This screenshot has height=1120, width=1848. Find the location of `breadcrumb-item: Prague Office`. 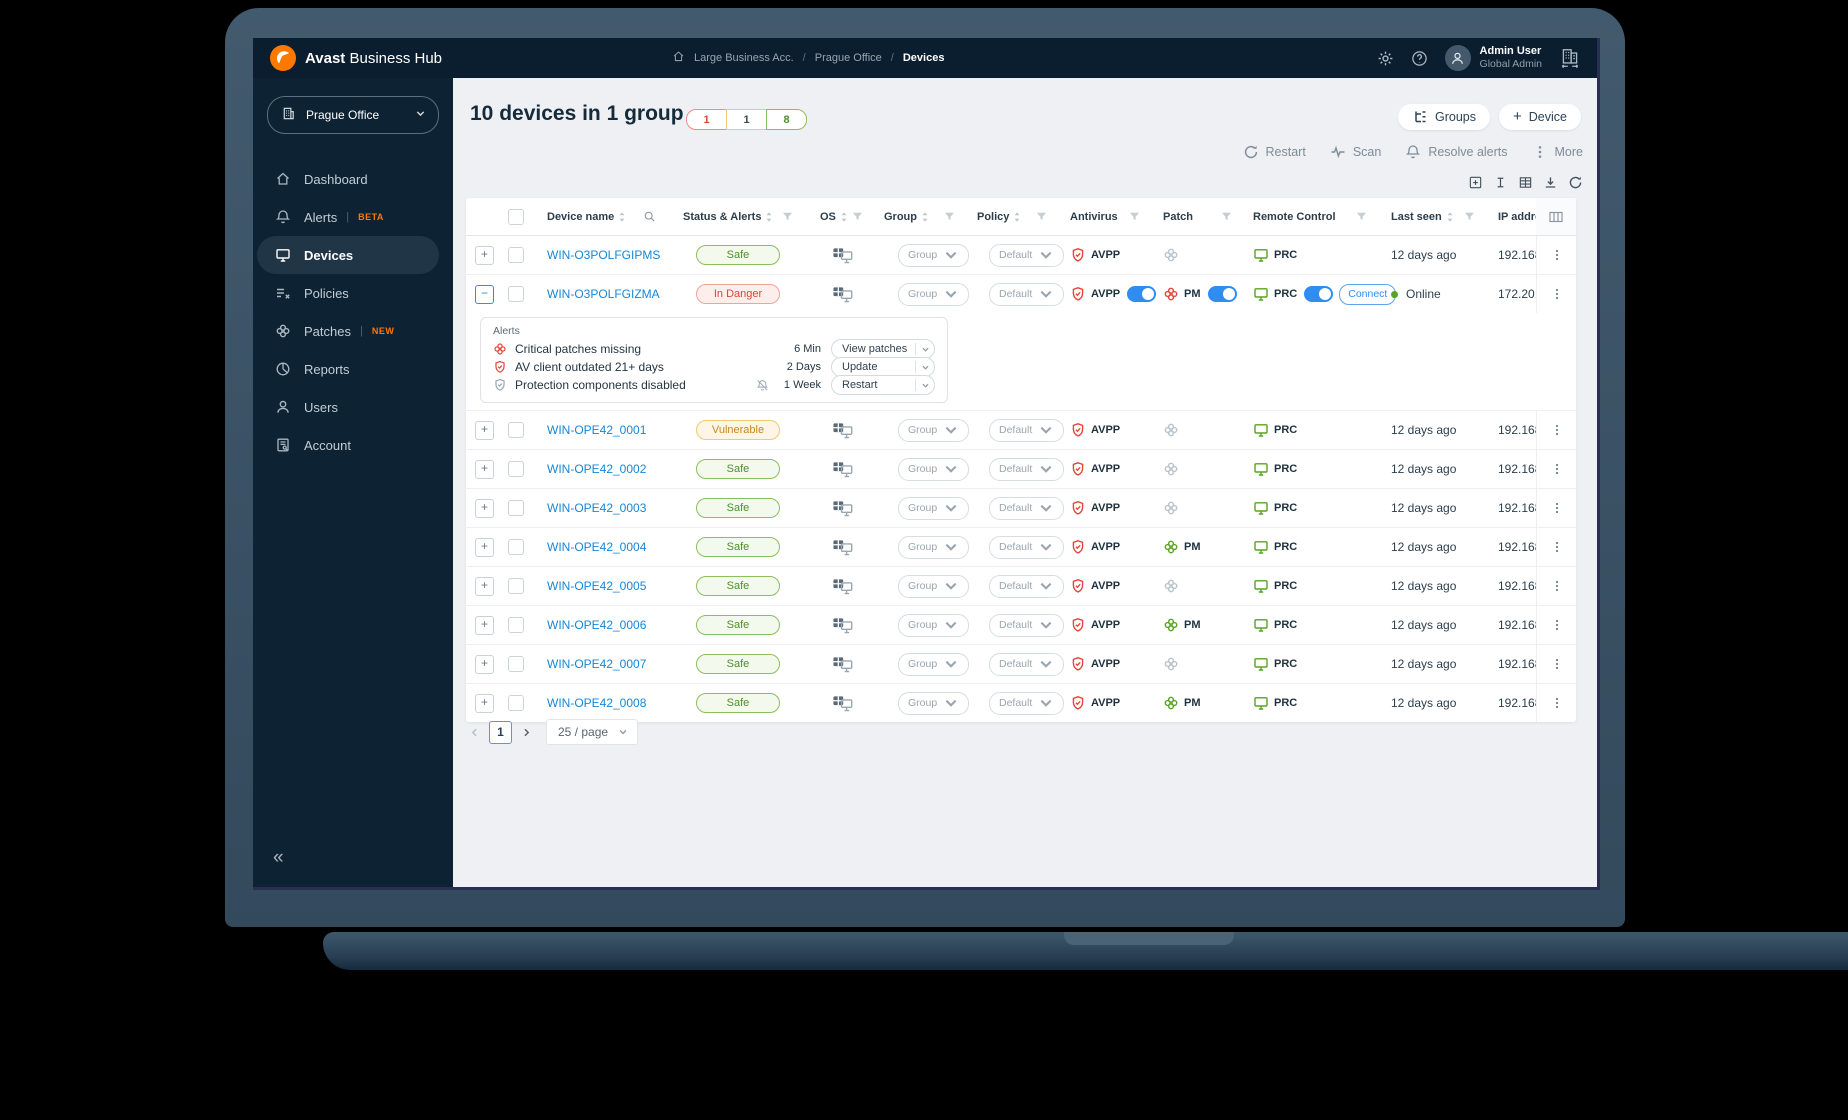

breadcrumb-item: Prague Office is located at coordinates (848, 58).